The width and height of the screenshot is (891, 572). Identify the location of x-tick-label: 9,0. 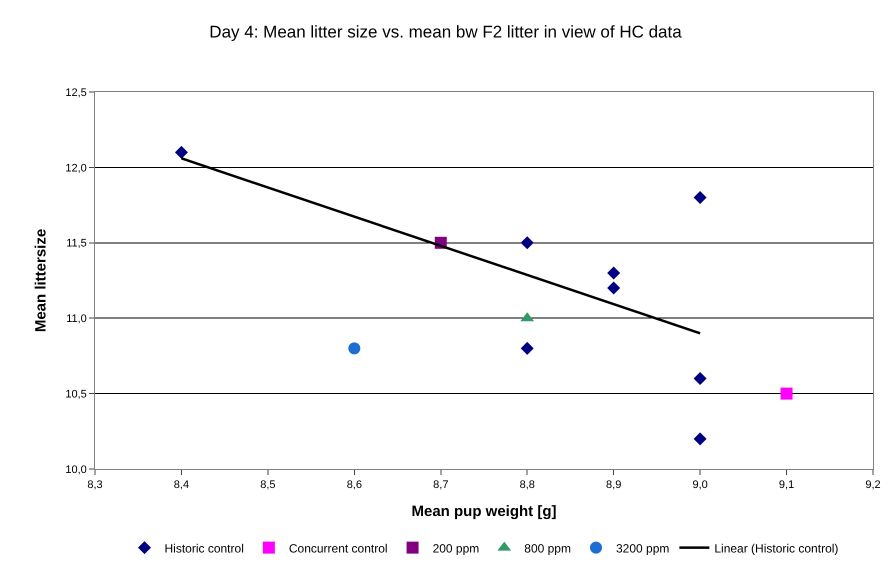
(700, 485).